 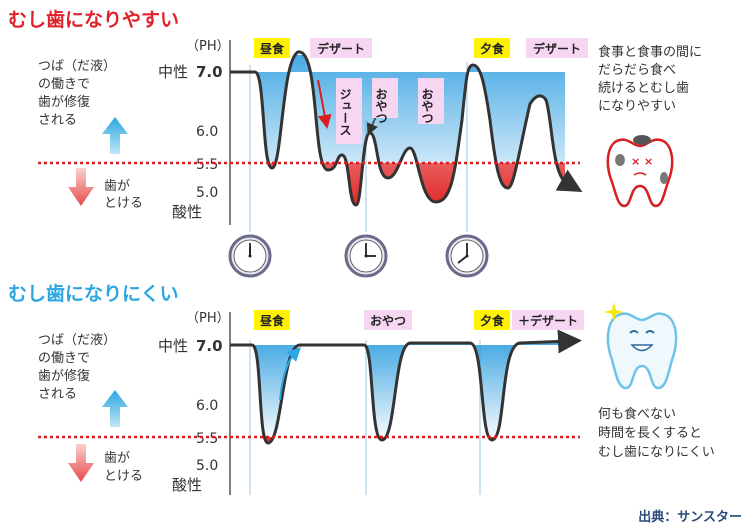 I want to click on top-event-snack1-box, so click(x=385, y=98).